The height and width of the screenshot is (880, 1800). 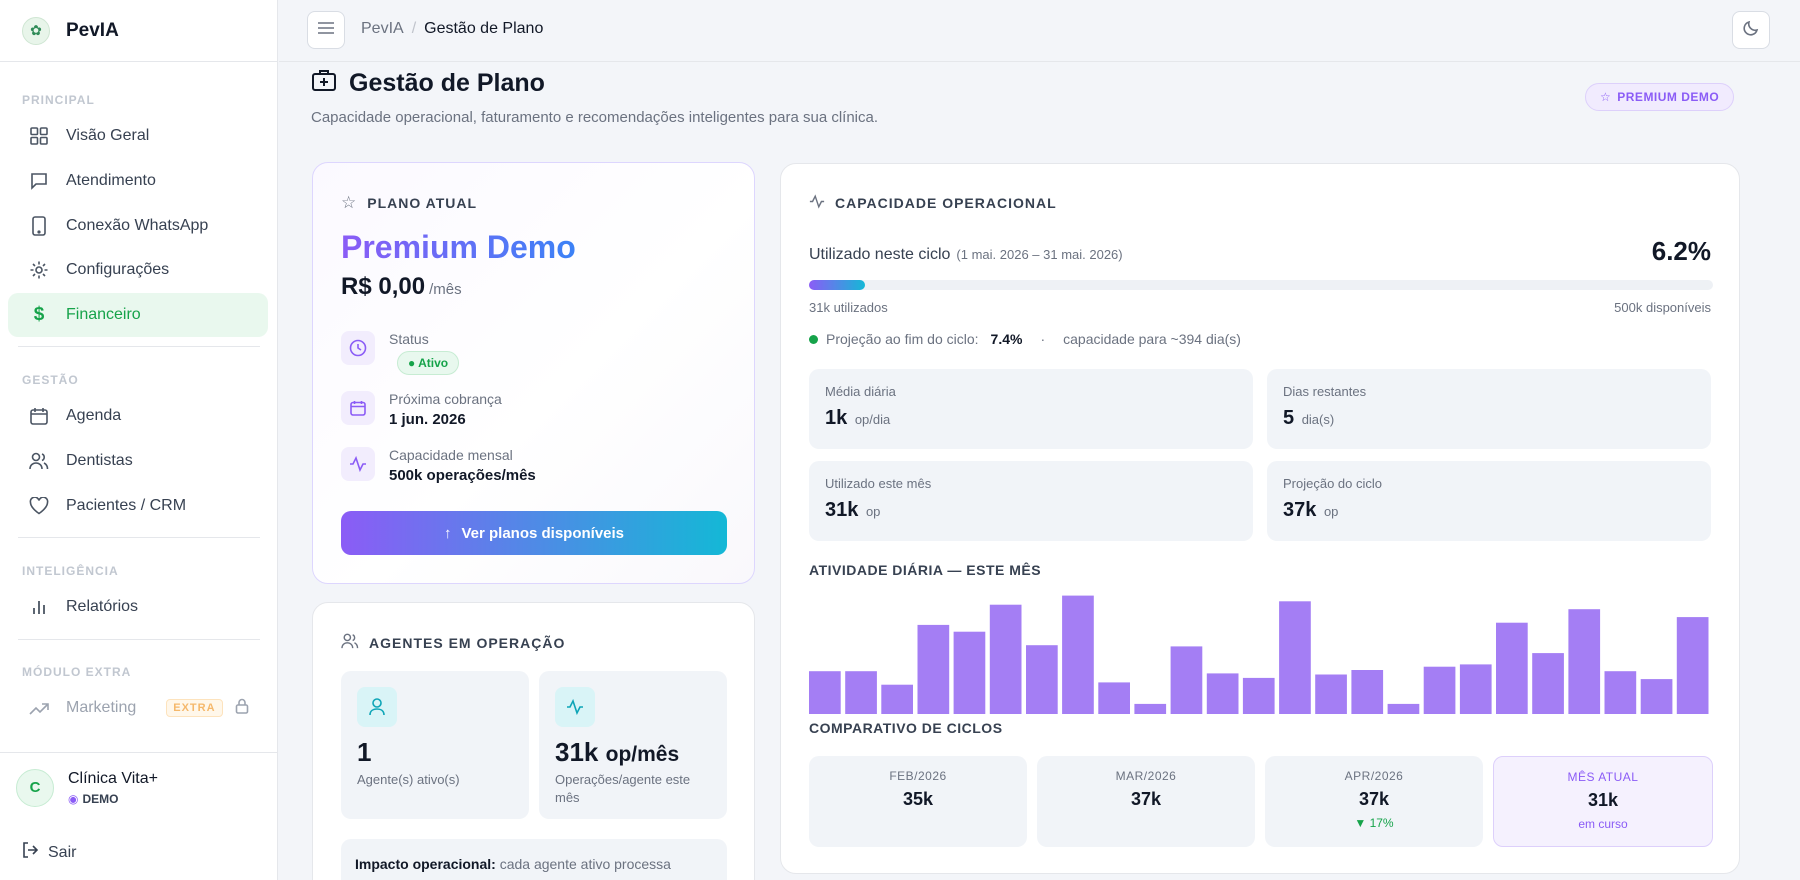 I want to click on trending-up-icon, so click(x=39, y=708).